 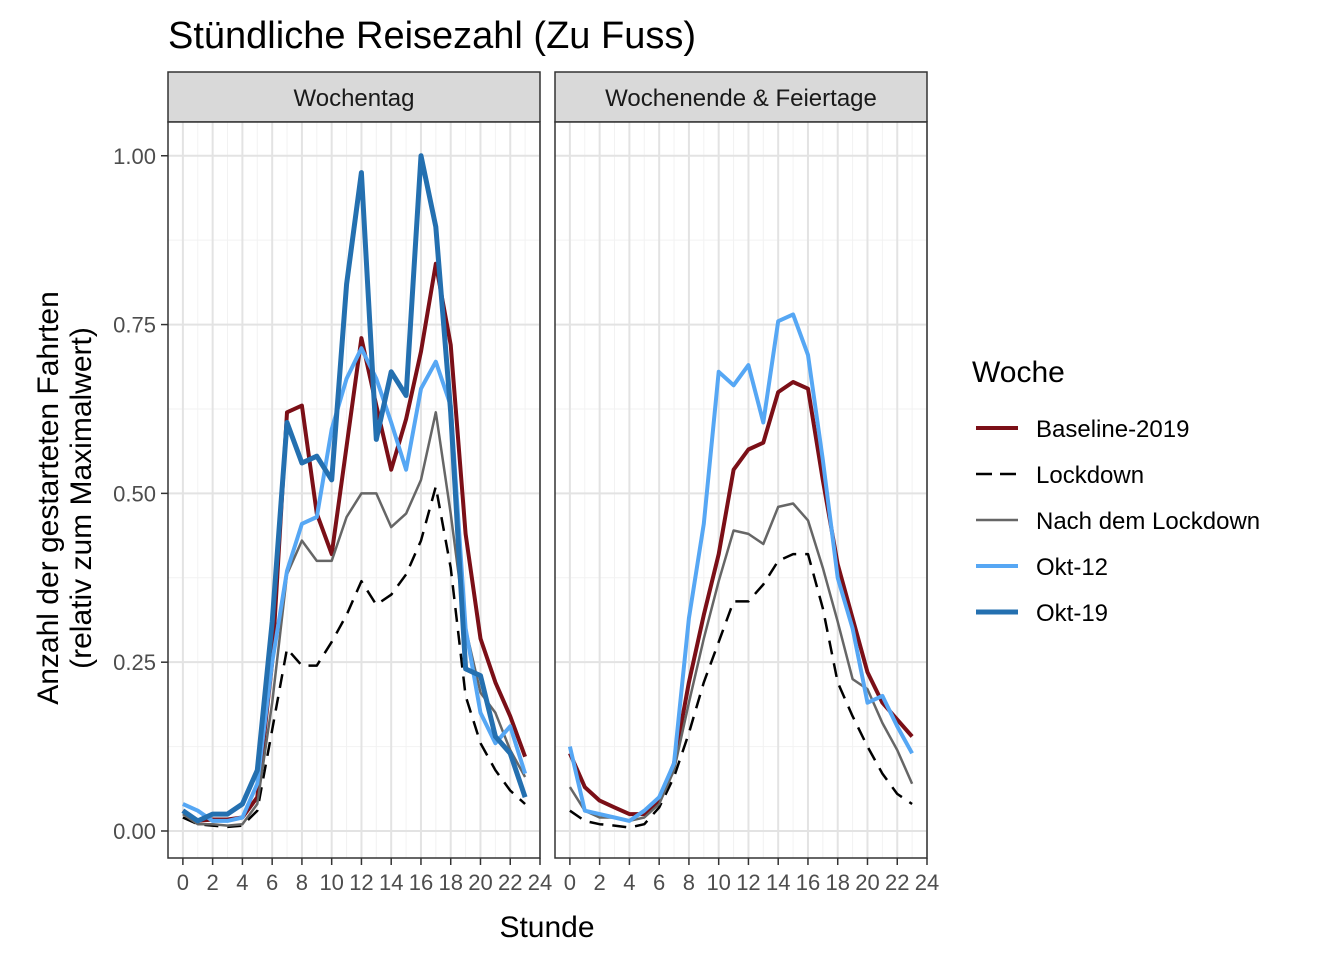 I want to click on y-tick-label: 0.75, so click(x=134, y=325).